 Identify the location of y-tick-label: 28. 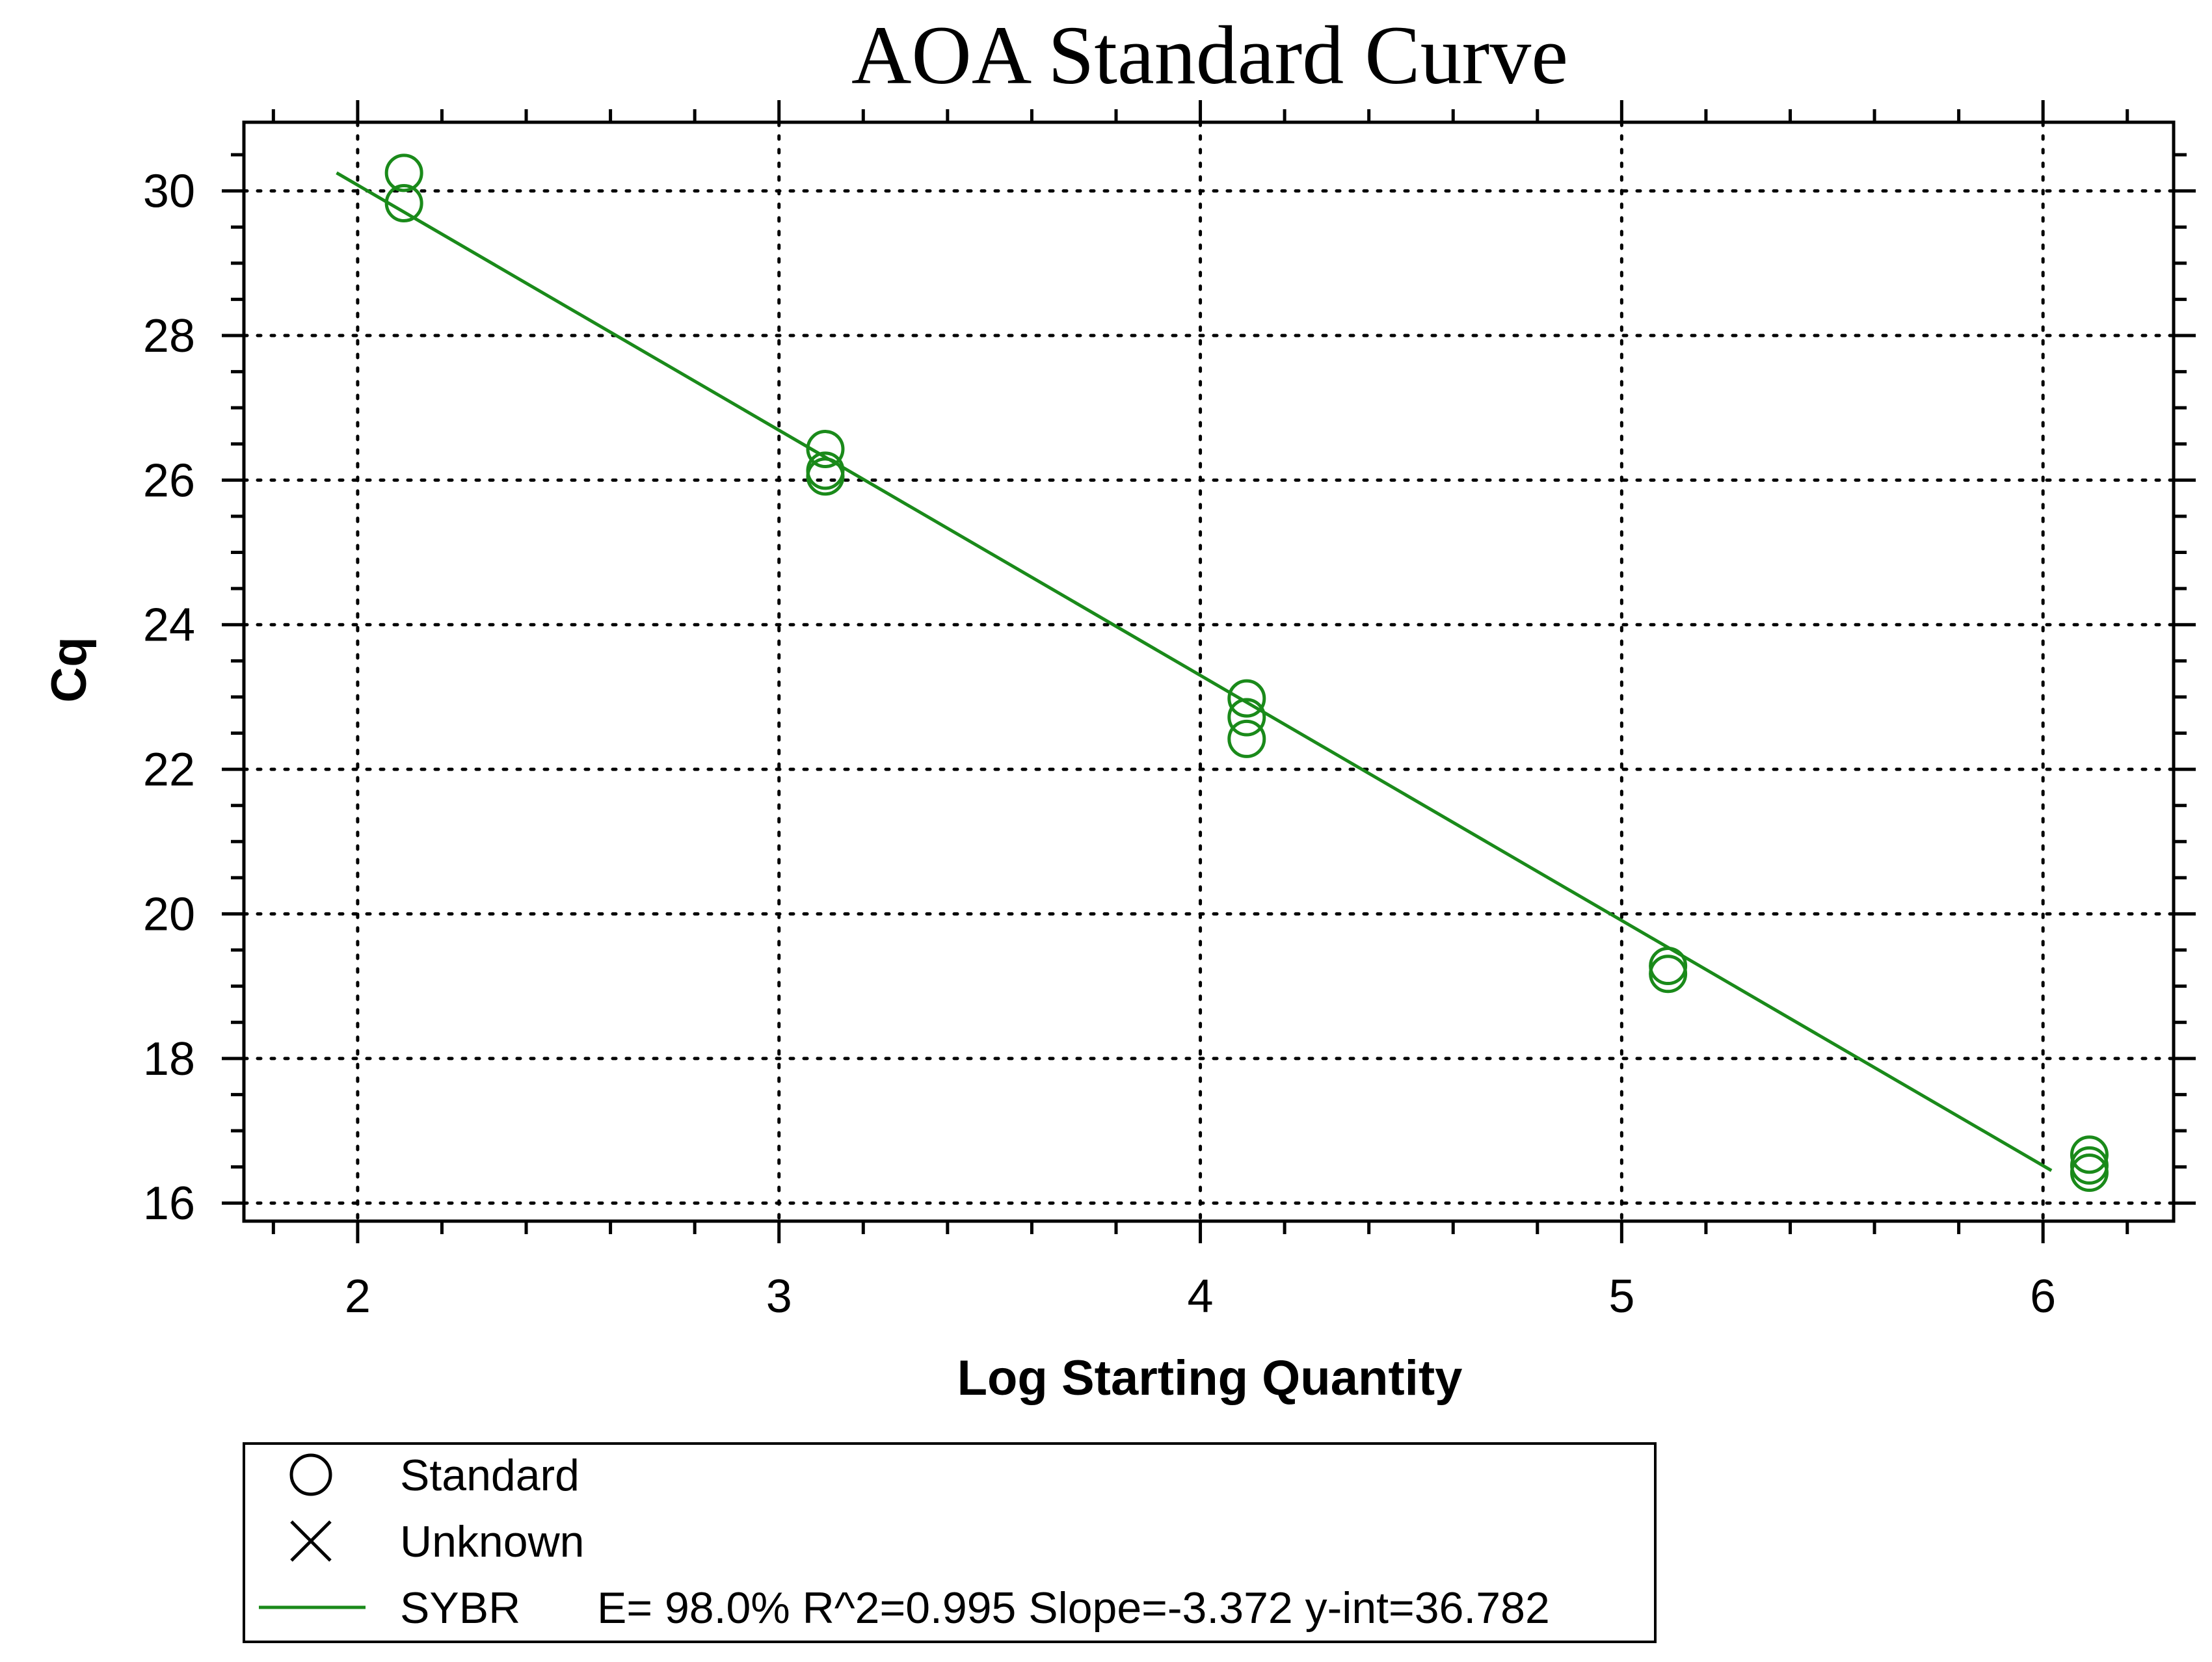
(169, 336).